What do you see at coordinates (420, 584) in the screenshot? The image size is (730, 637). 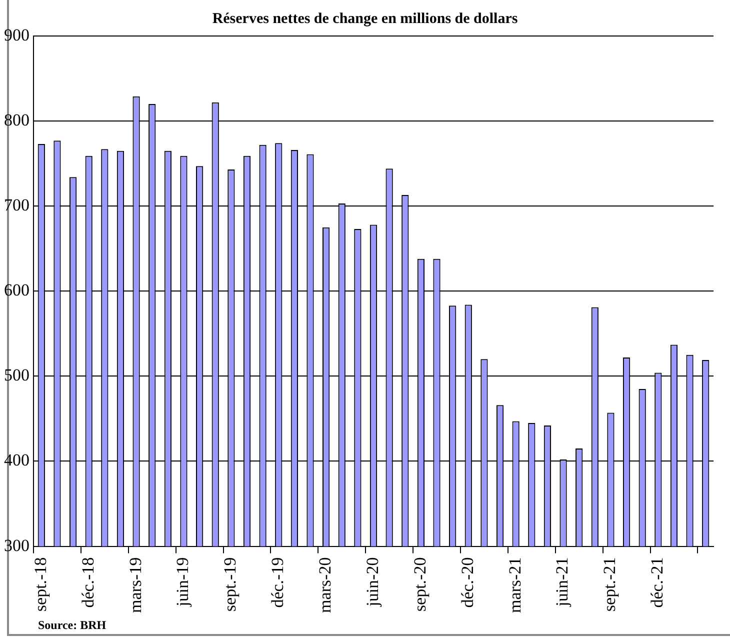 I see `x-tick-label: sept.-20` at bounding box center [420, 584].